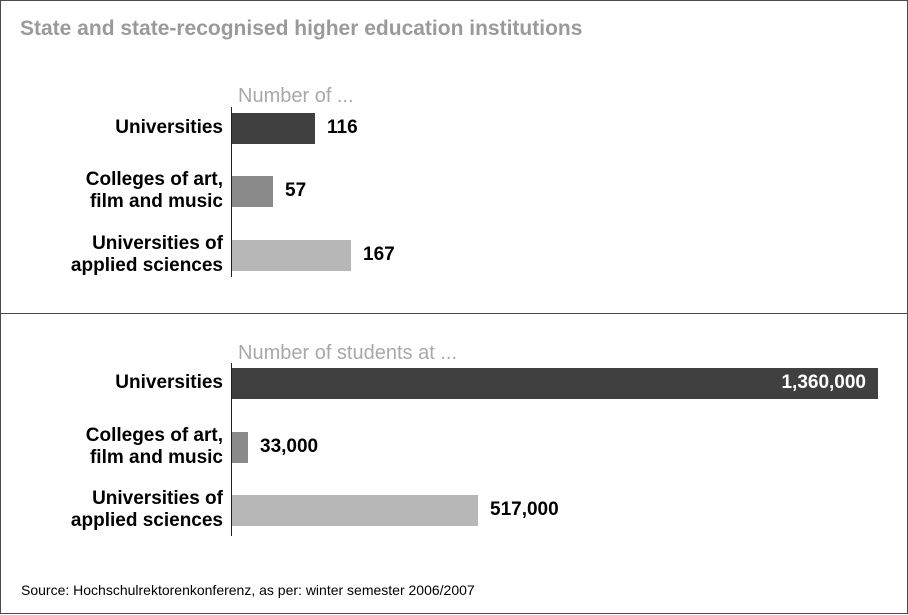  Describe the element at coordinates (273, 128) in the screenshot. I see `institutions-bar-universities` at that location.